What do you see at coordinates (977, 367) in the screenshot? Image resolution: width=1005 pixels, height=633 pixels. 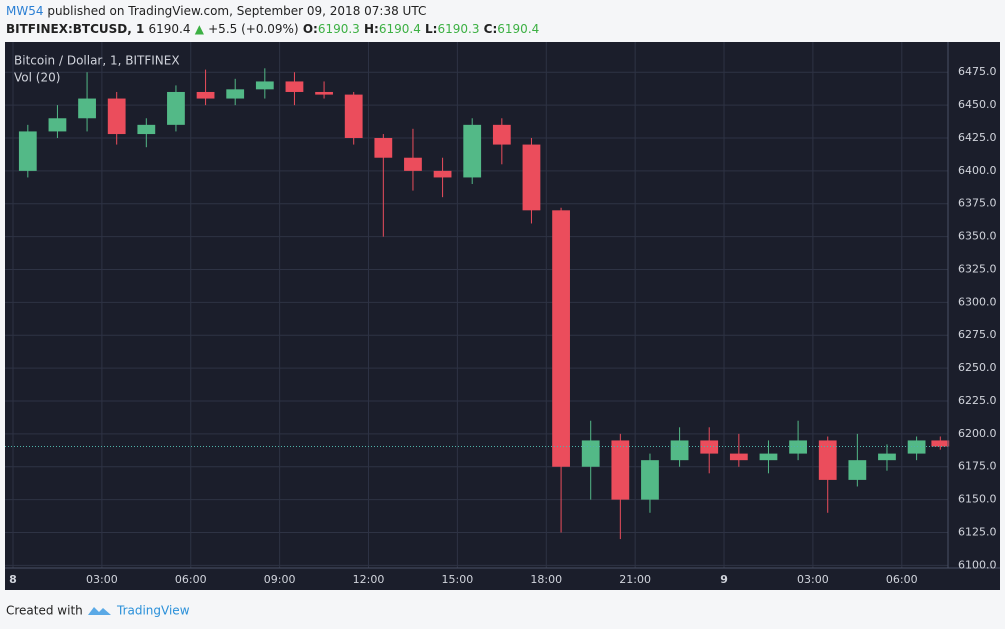 I see `y-tick-label: 6250.0` at bounding box center [977, 367].